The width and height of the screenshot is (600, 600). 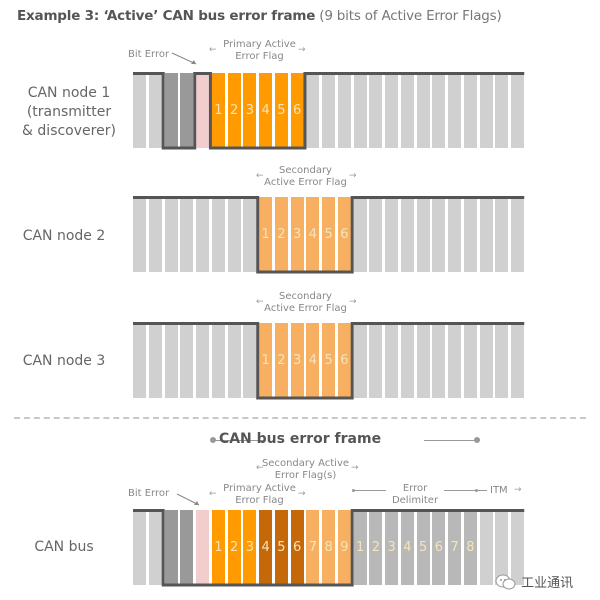 I want to click on bus-secondary-flag-label: Secondary Active Error Flag(s), so click(x=305, y=470).